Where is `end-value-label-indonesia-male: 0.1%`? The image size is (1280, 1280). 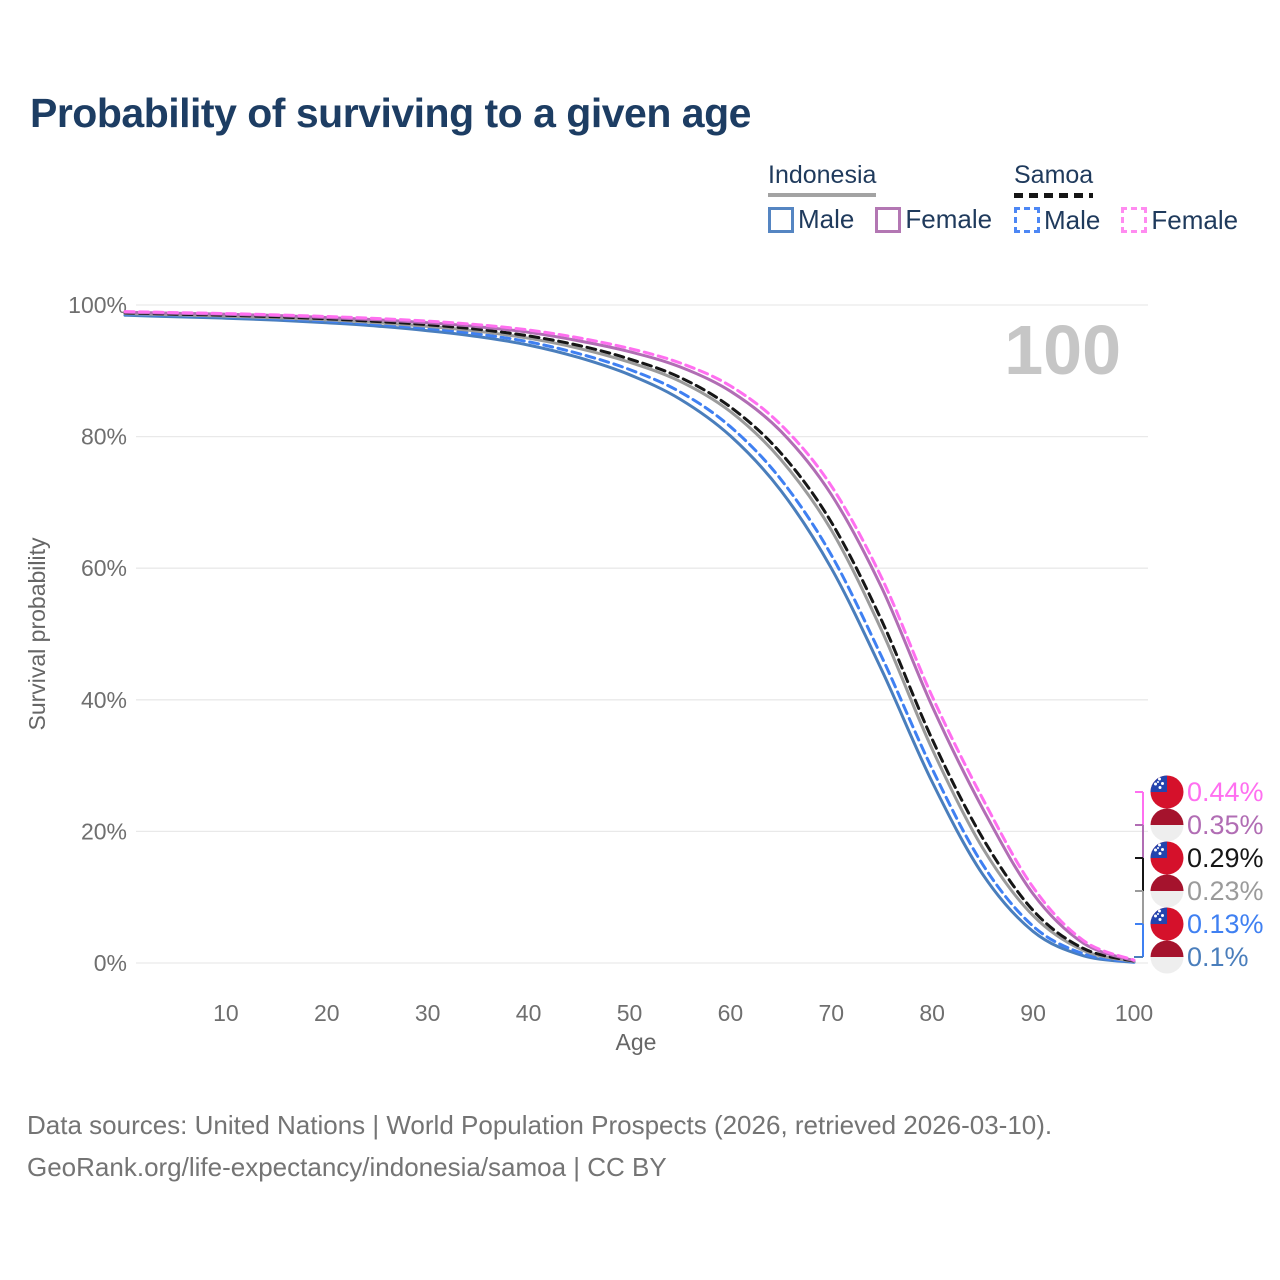
end-value-label-indonesia-male: 0.1% is located at coordinates (1218, 957).